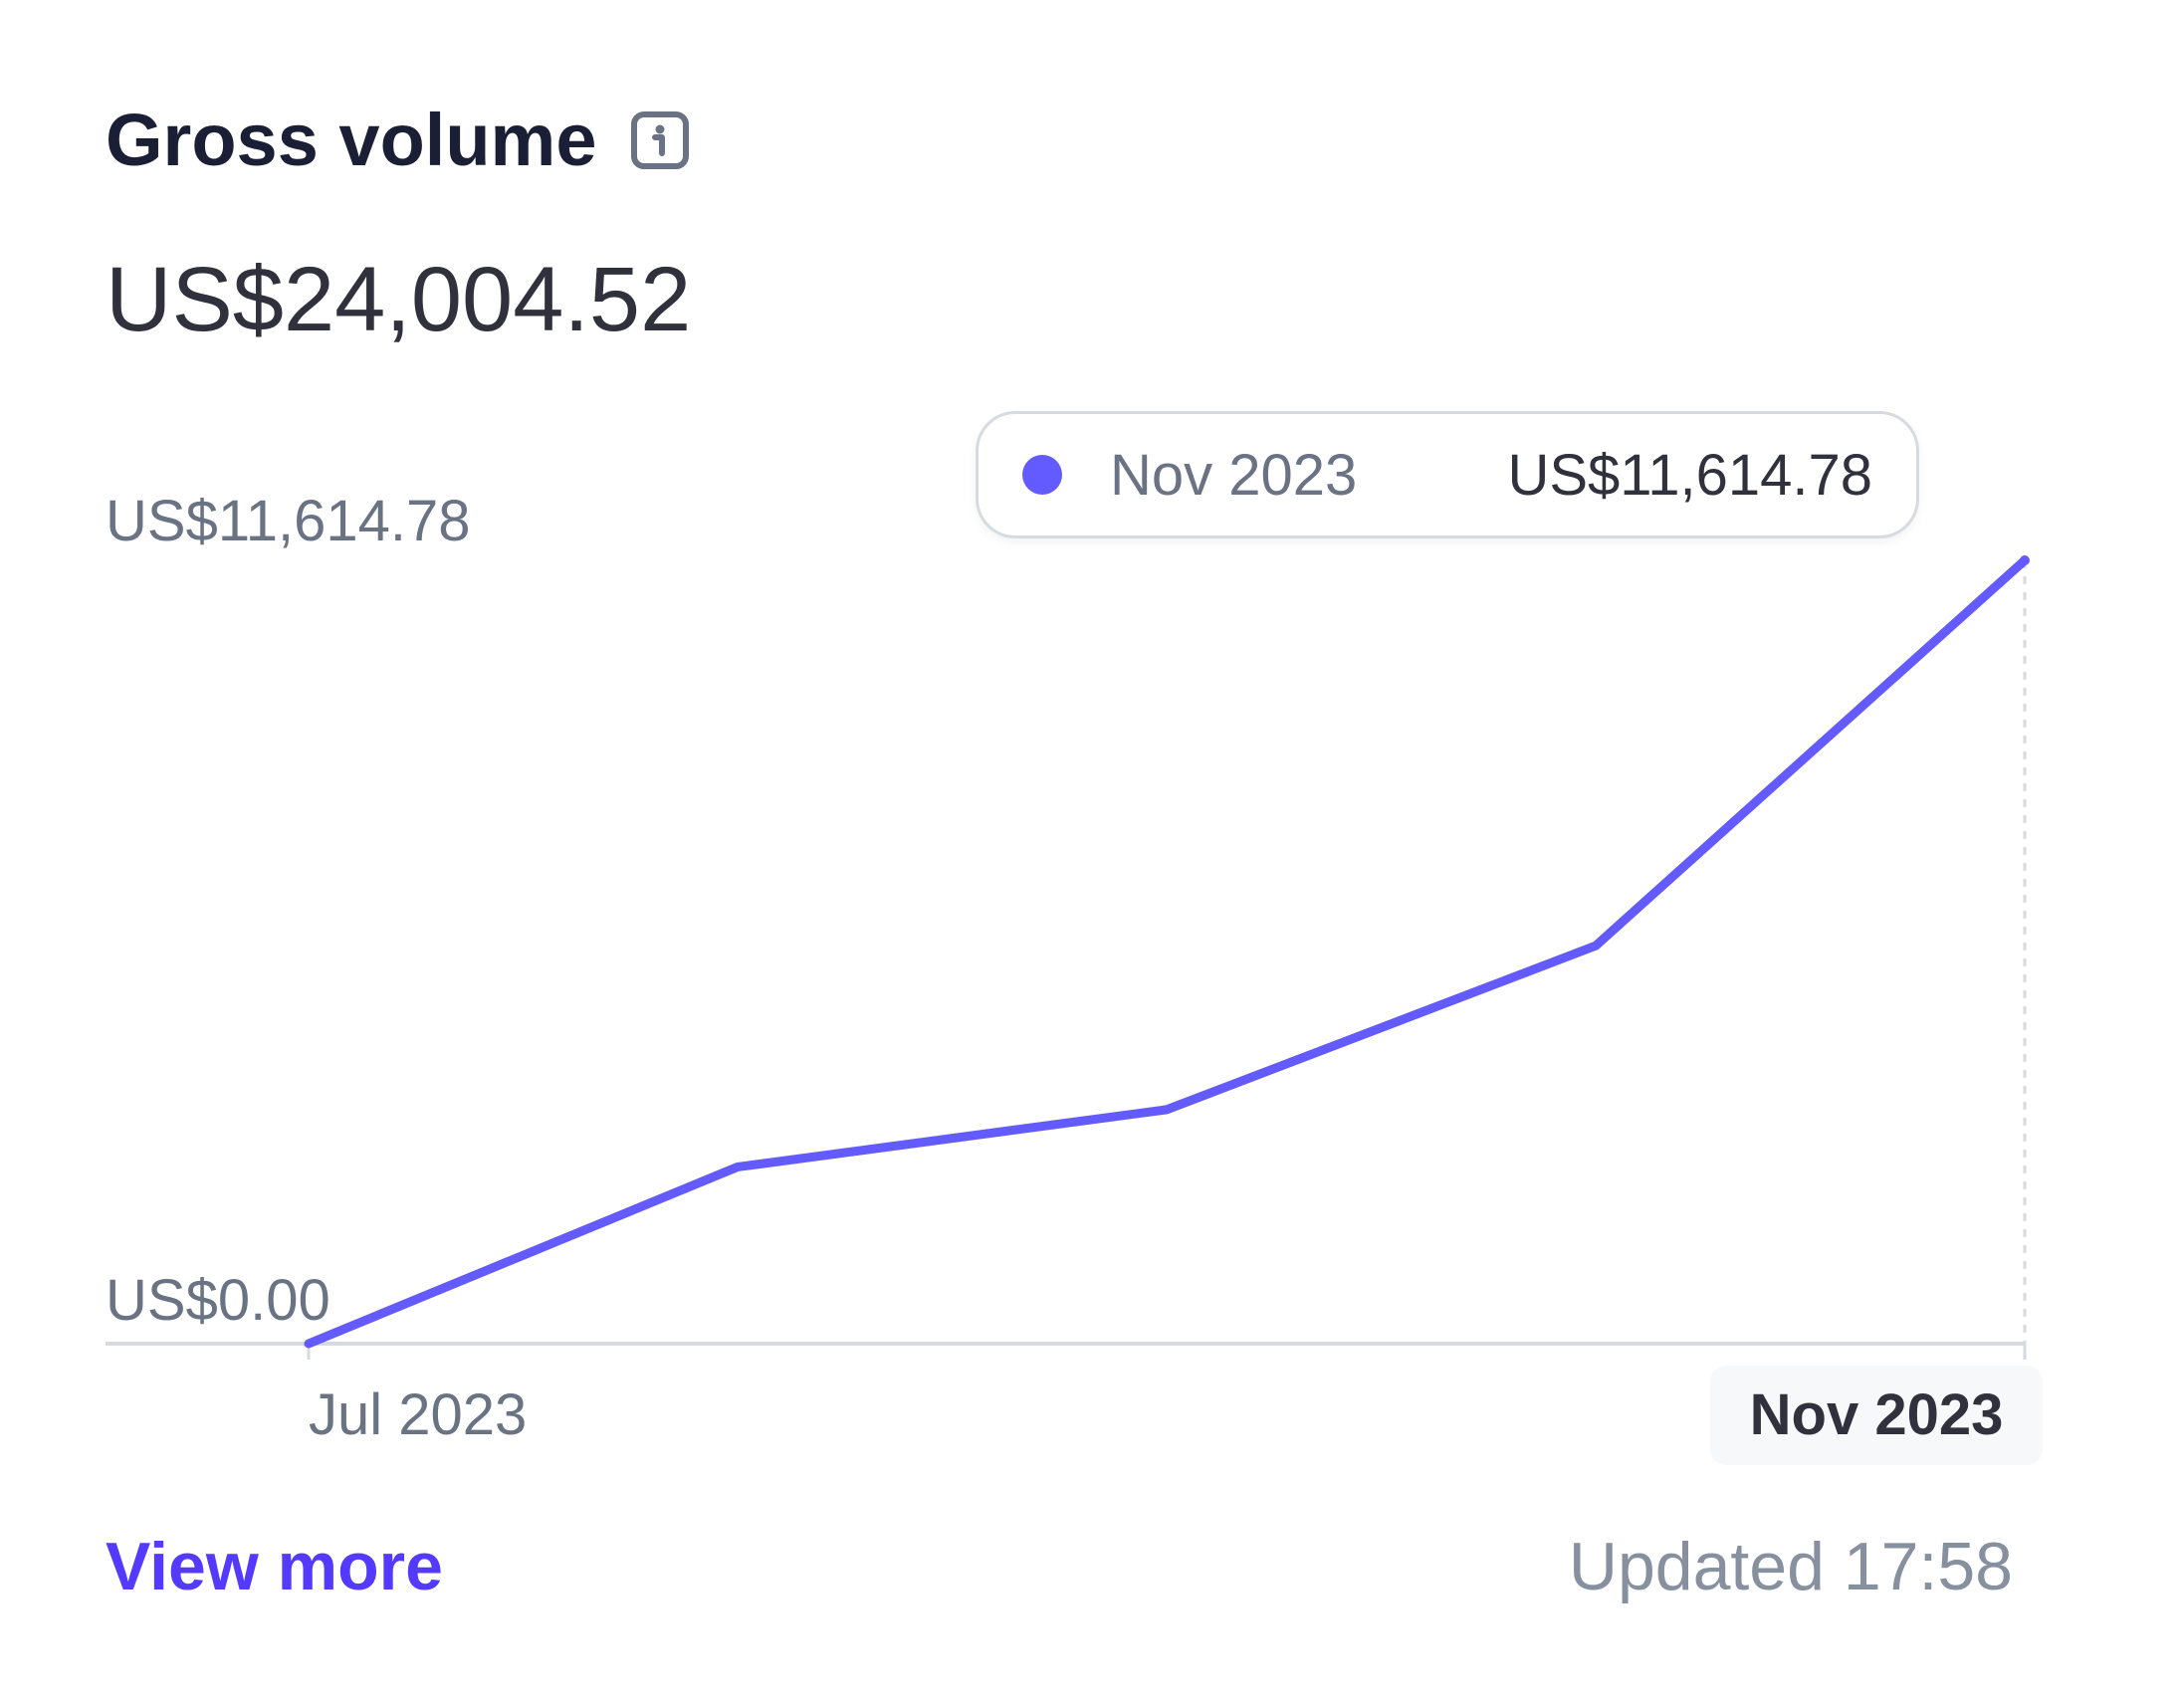 The image size is (2184, 1694). What do you see at coordinates (1042, 475) in the screenshot?
I see `series-color-dot` at bounding box center [1042, 475].